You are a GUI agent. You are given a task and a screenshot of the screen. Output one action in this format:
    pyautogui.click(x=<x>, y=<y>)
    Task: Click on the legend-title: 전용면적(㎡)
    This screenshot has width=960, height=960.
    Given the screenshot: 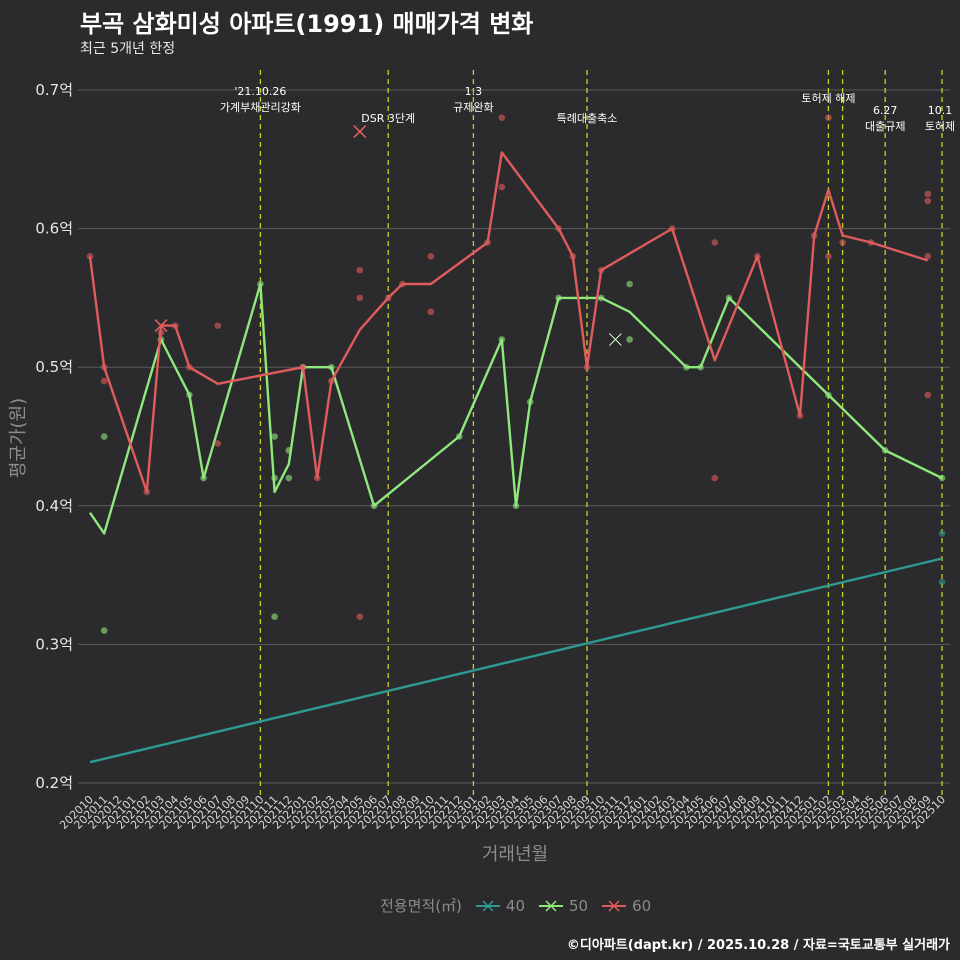 What is the action you would take?
    pyautogui.click(x=421, y=906)
    